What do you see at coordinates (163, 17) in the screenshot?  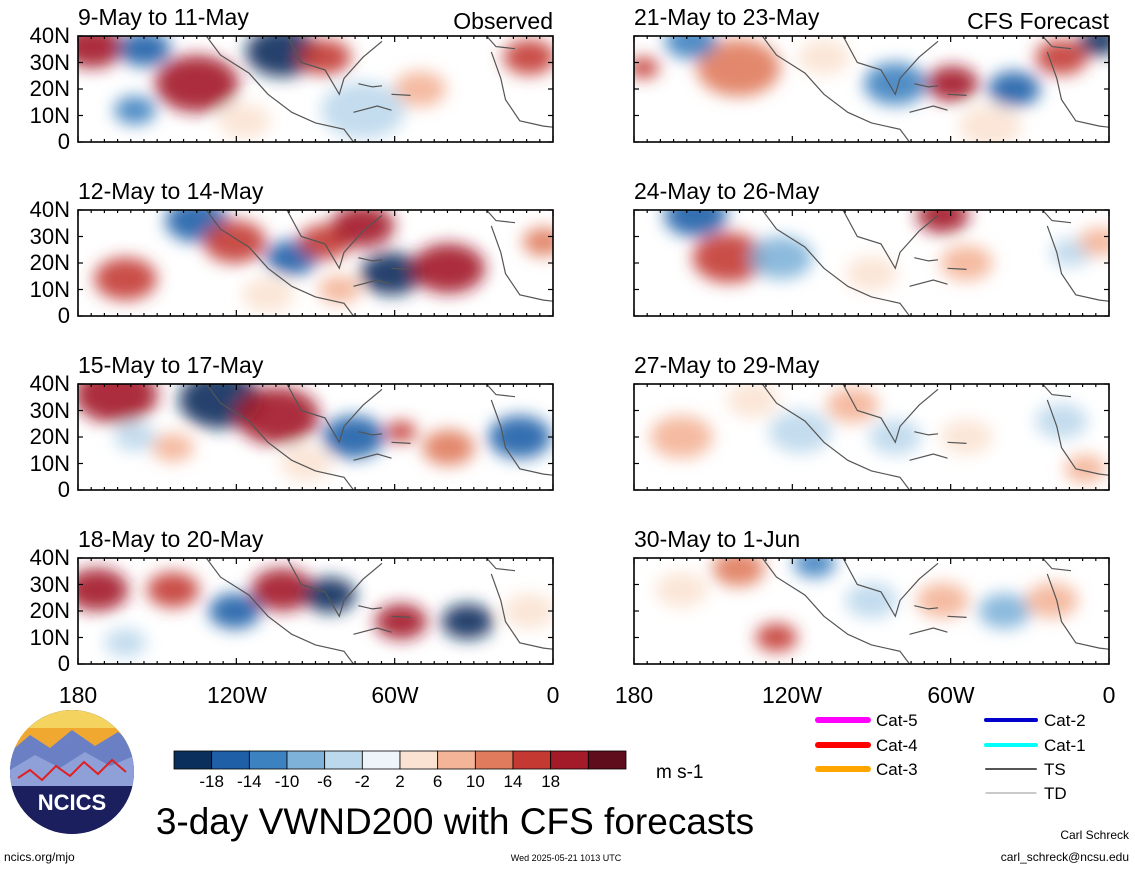 I see `panel-title-obs-1: 9-May to 11-May` at bounding box center [163, 17].